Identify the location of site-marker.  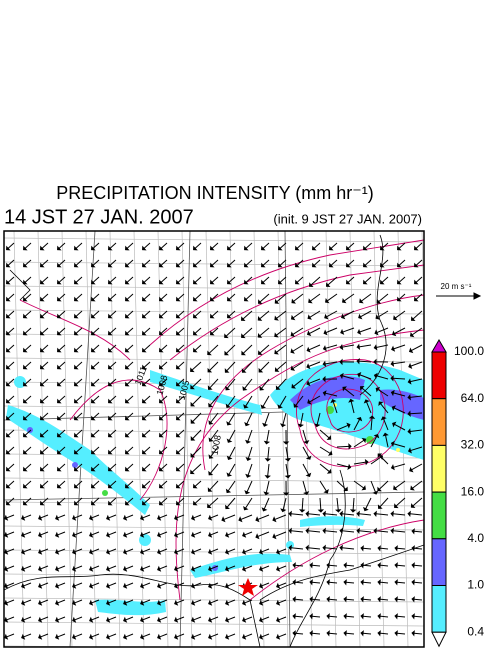
(248, 587).